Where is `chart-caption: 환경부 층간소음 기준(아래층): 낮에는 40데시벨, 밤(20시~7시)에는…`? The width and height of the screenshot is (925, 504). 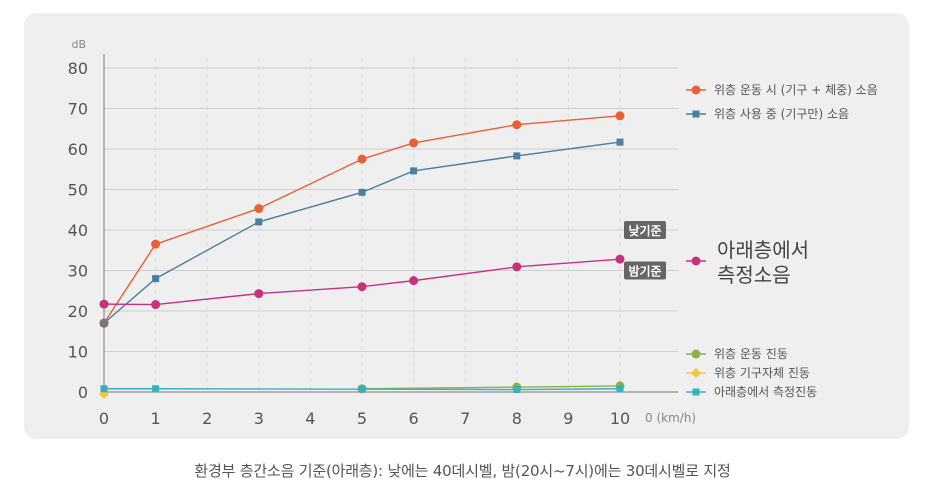
chart-caption: 환경부 층간소음 기준(아래층): 낮에는 40데시벨, 밤(20시~7시)에는… is located at coordinates (462, 471).